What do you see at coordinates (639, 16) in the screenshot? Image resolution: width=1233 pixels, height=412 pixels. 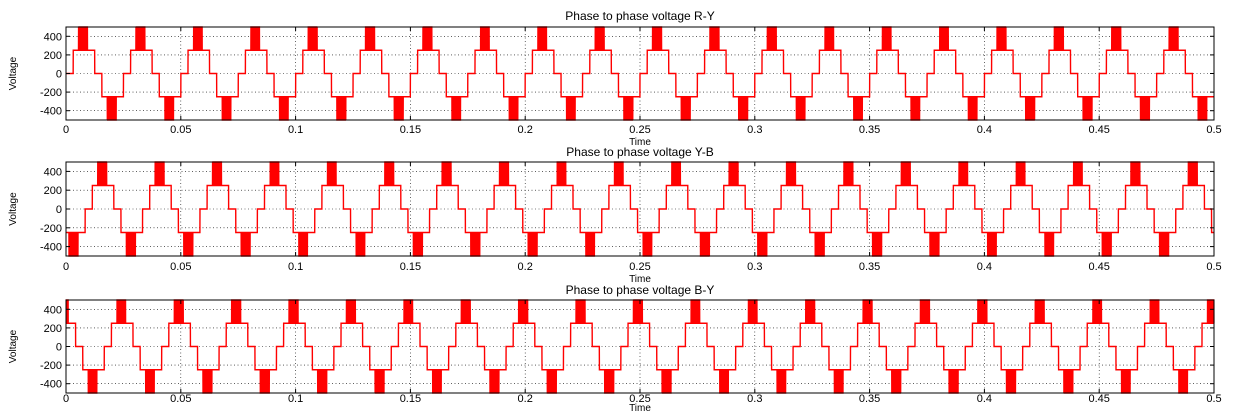 I see `chart-title: Phase to phase voltage R-Y` at bounding box center [639, 16].